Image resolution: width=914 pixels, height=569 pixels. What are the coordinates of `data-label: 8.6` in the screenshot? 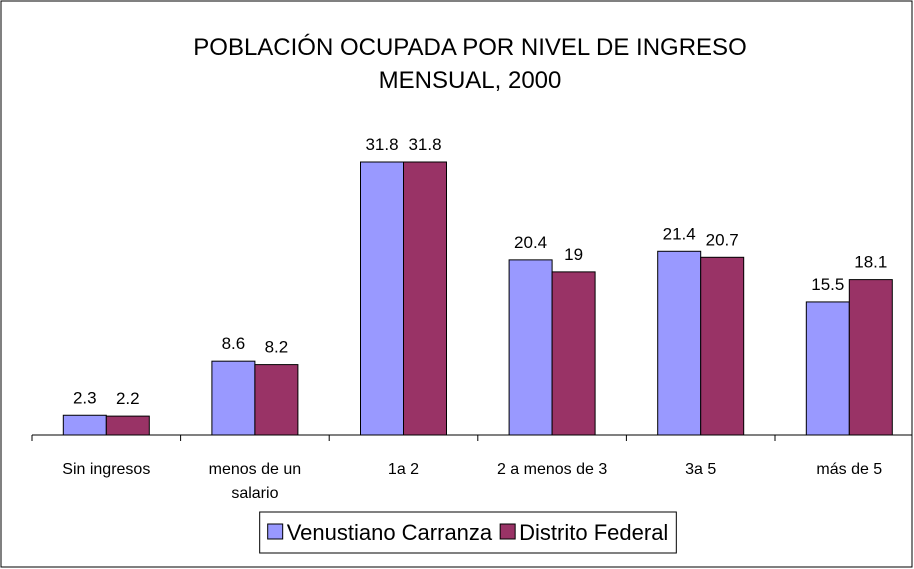 It's located at (234, 343).